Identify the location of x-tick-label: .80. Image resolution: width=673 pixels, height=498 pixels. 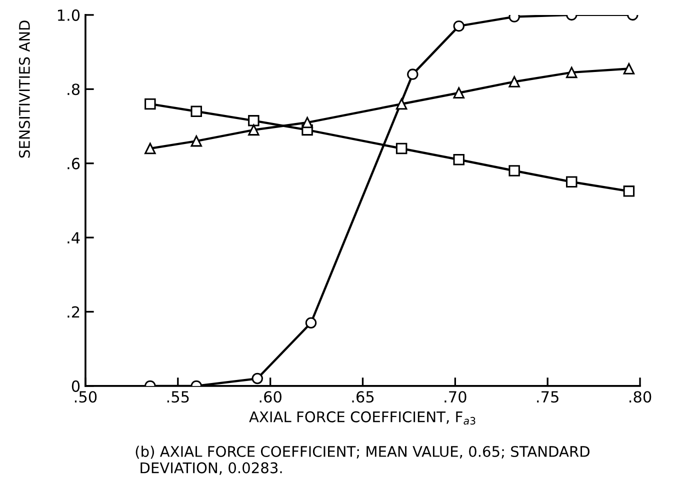
(641, 397).